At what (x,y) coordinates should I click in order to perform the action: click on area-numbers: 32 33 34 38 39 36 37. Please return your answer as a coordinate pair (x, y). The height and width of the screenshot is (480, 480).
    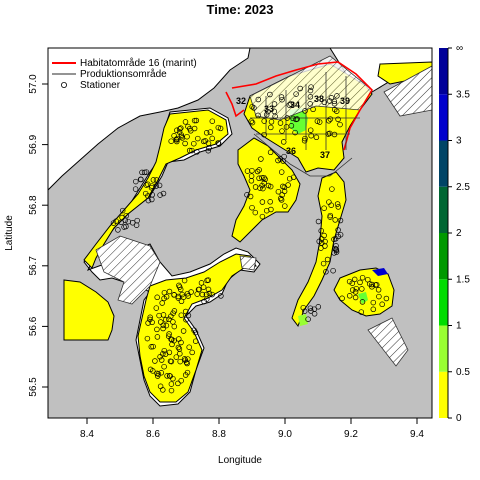
    Looking at the image, I should click on (293, 127).